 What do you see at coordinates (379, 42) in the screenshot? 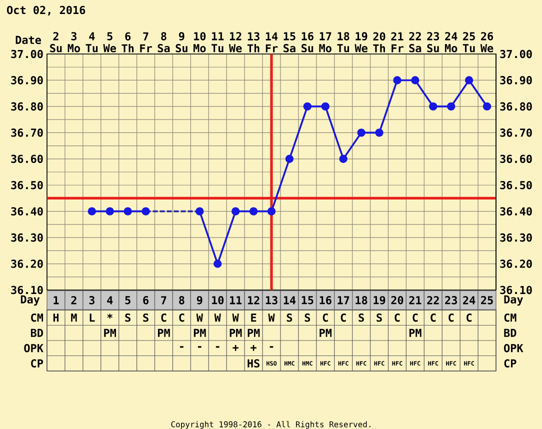
I see `x-tick-label: 20 Th` at bounding box center [379, 42].